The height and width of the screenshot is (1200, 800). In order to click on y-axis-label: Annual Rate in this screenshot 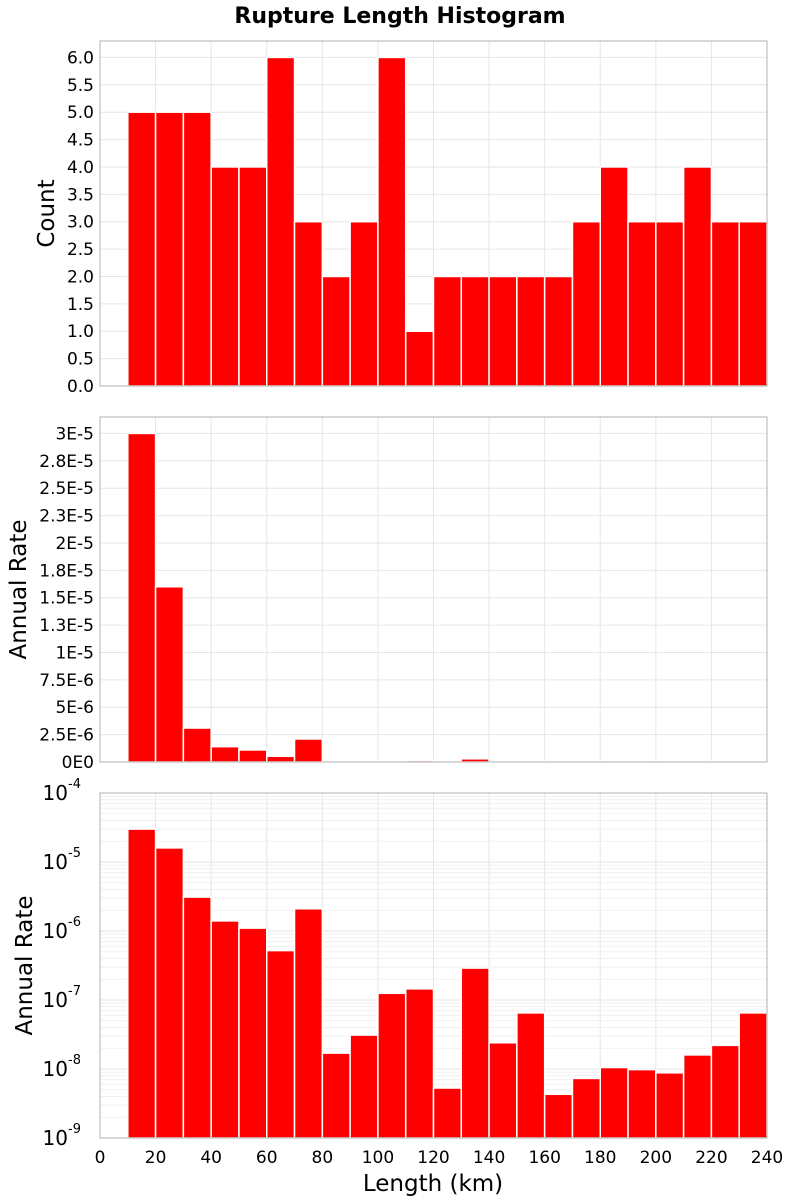, I will do `click(25, 966)`.